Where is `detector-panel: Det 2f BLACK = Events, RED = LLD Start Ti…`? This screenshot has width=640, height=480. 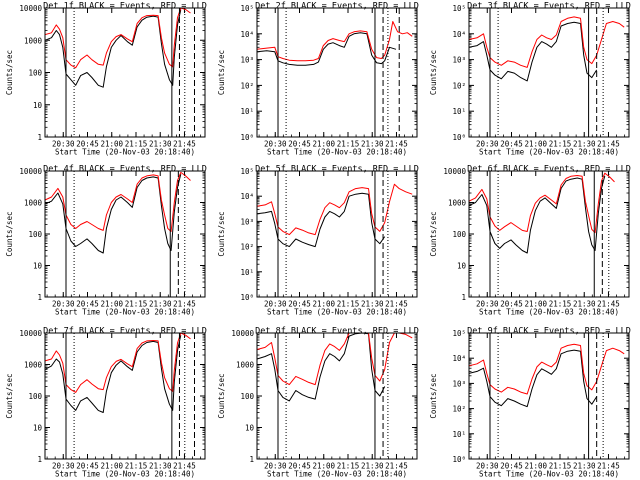 detector-panel: Det 2f BLACK = Events, RED = LLD Start Ti… is located at coordinates (318, 79).